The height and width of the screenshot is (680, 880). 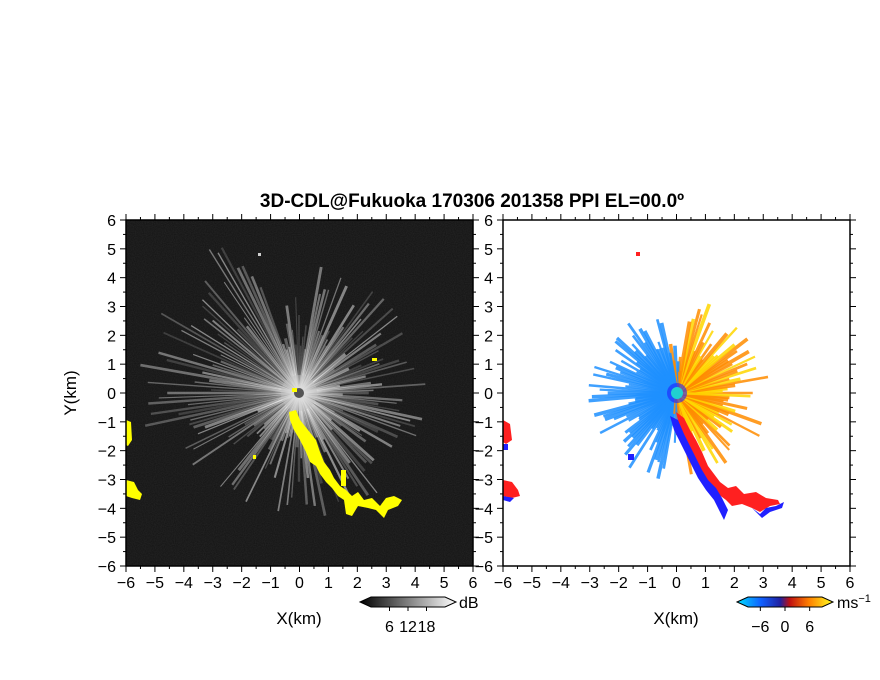 I want to click on x-tick-label: 3, so click(x=763, y=583).